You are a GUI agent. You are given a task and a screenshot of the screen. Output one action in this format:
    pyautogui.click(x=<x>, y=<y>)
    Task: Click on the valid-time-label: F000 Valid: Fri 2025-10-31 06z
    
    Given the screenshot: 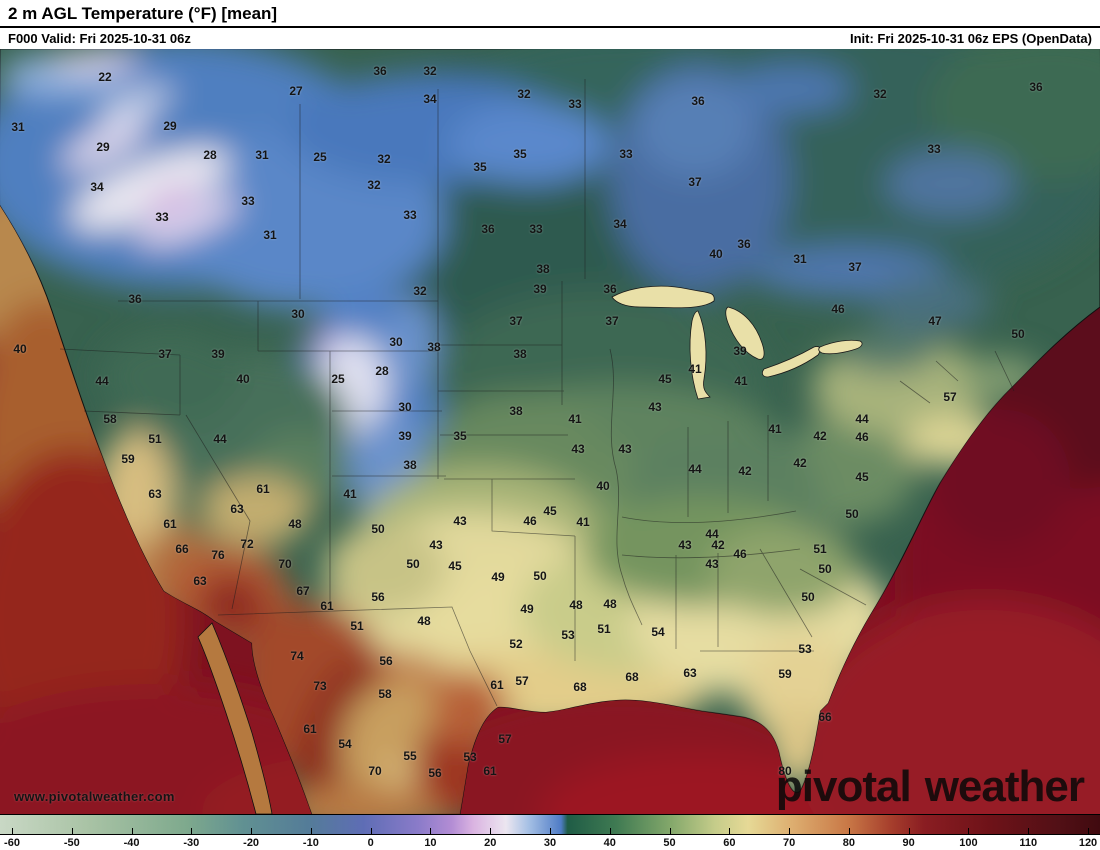 What is the action you would take?
    pyautogui.click(x=99, y=38)
    